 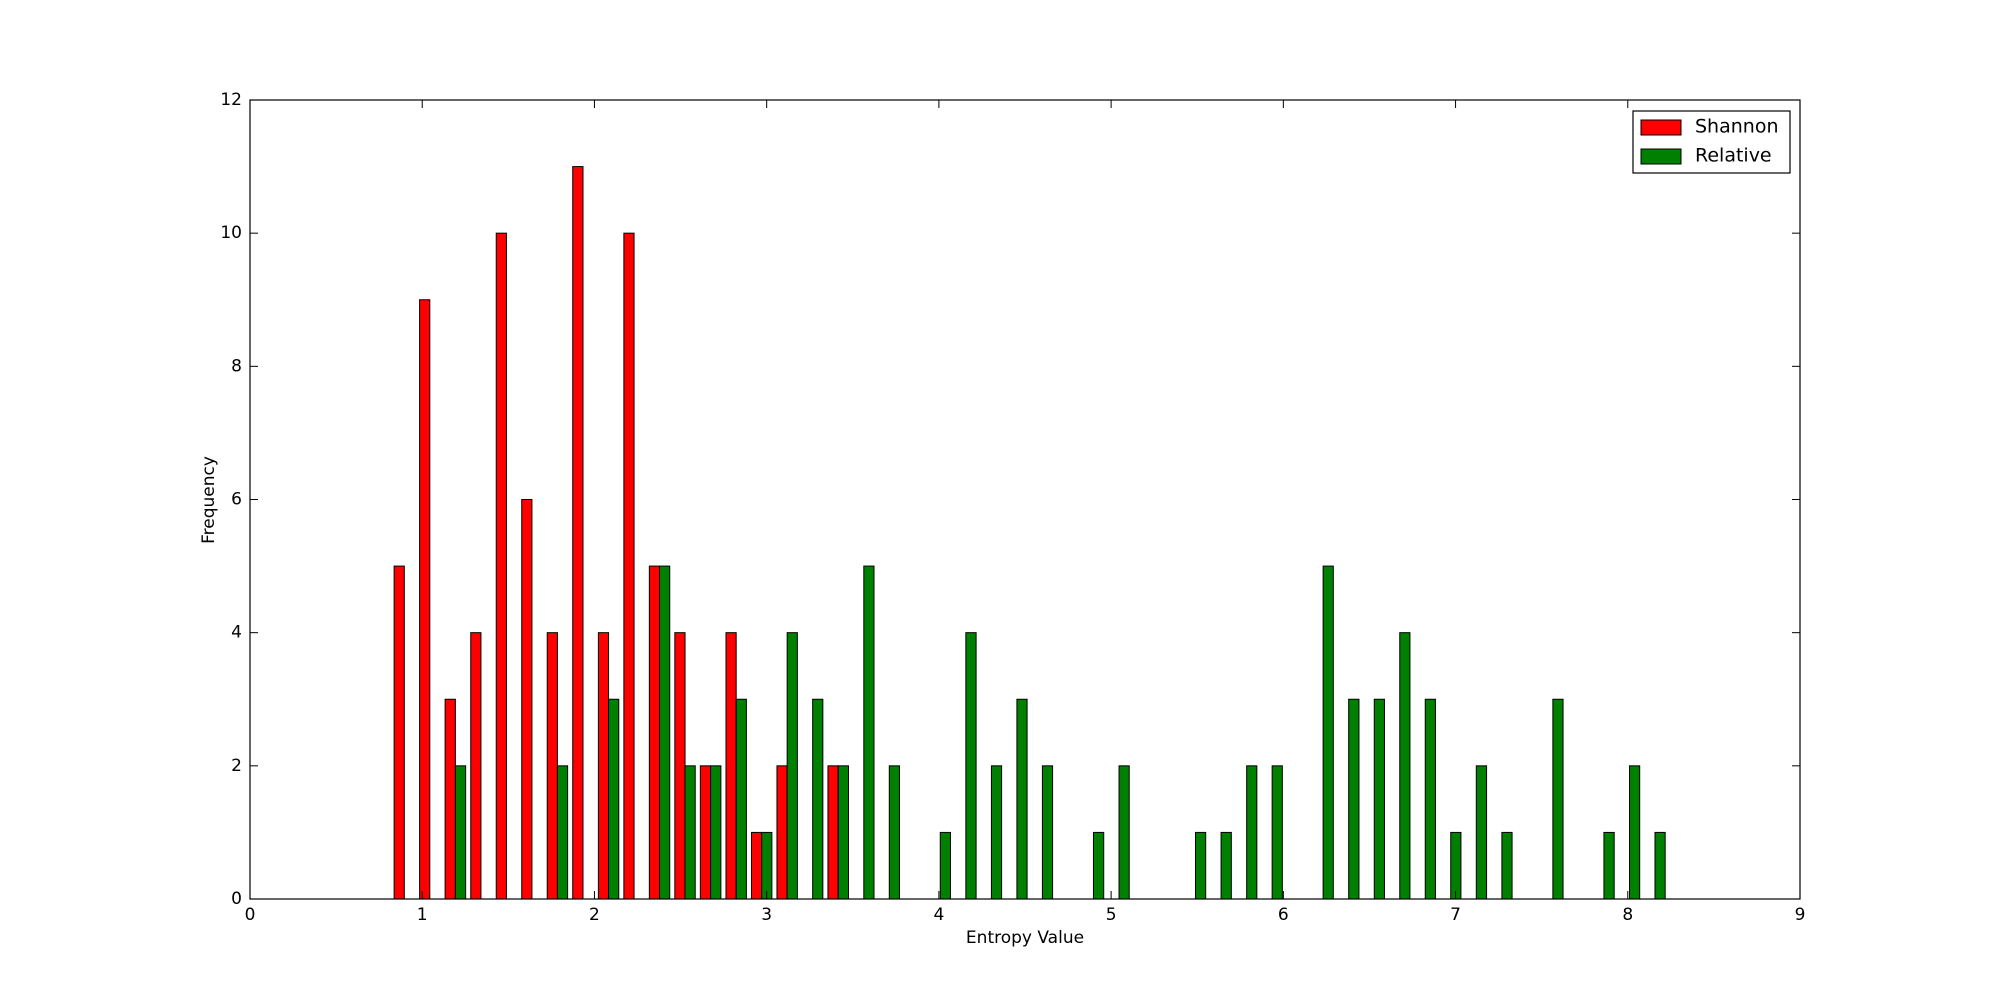 I want to click on y-axis-label: Frequency, so click(x=209, y=500).